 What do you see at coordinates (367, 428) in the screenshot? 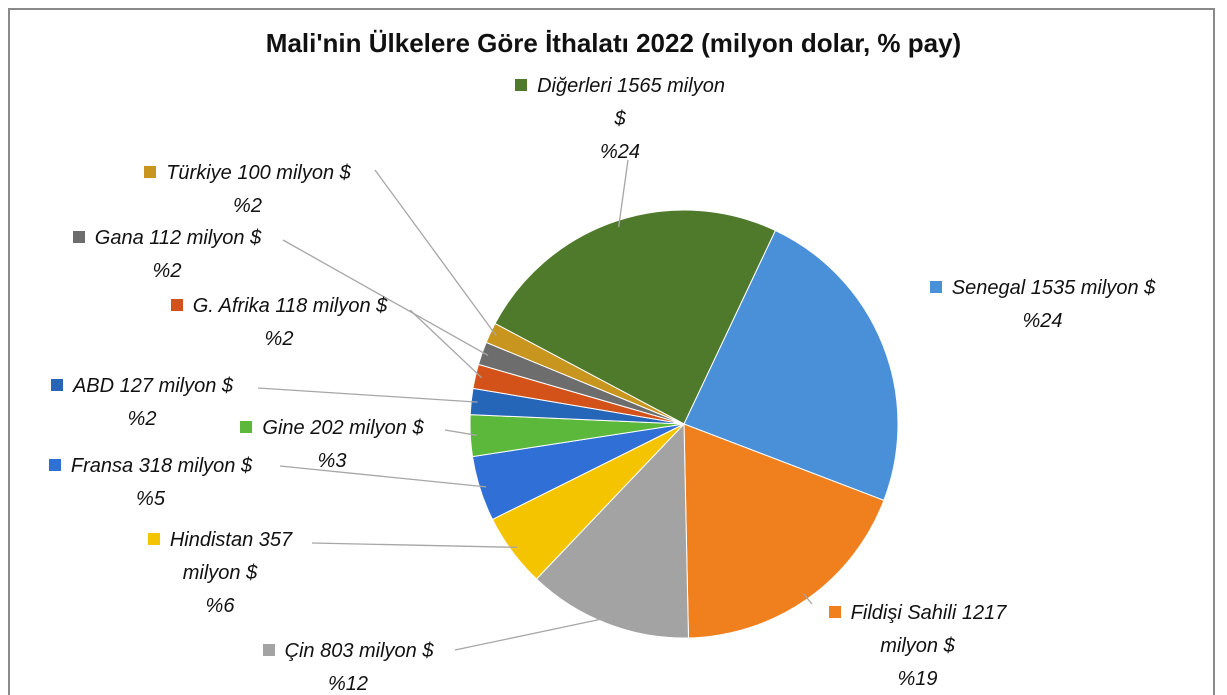
I see `value-label: 202 milyon $` at bounding box center [367, 428].